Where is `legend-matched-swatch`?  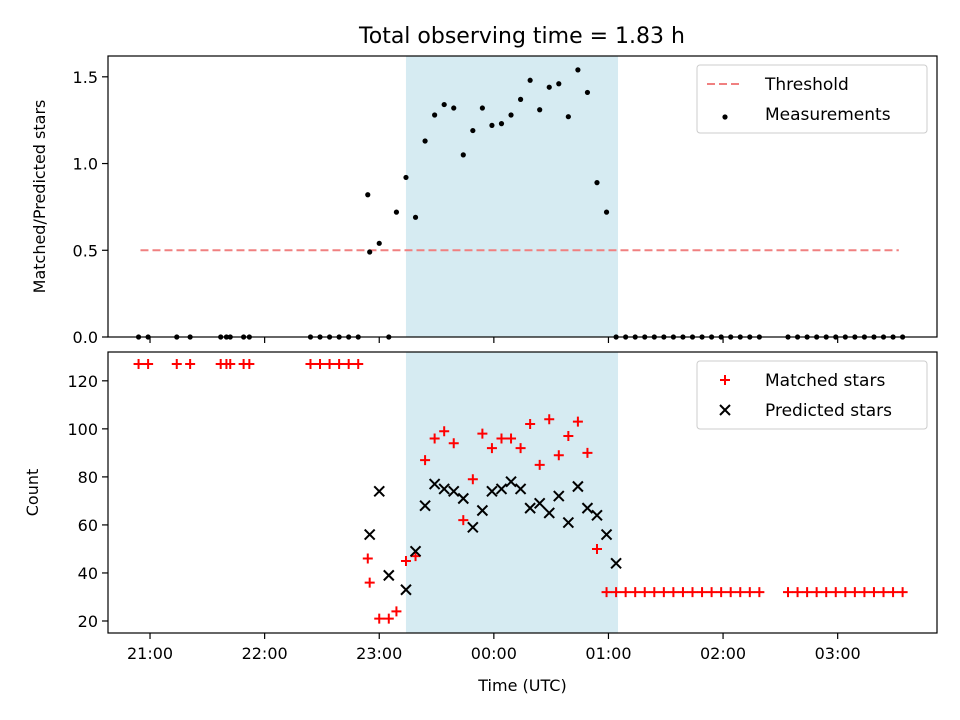
legend-matched-swatch is located at coordinates (725, 380).